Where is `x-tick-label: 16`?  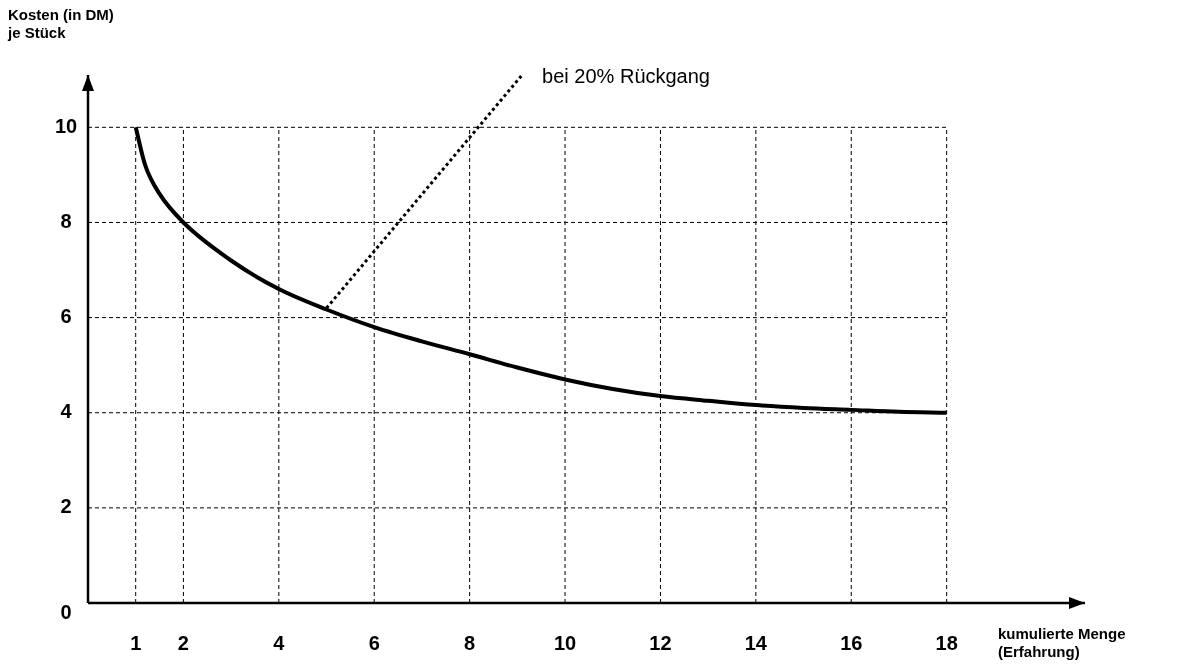 x-tick-label: 16 is located at coordinates (851, 642).